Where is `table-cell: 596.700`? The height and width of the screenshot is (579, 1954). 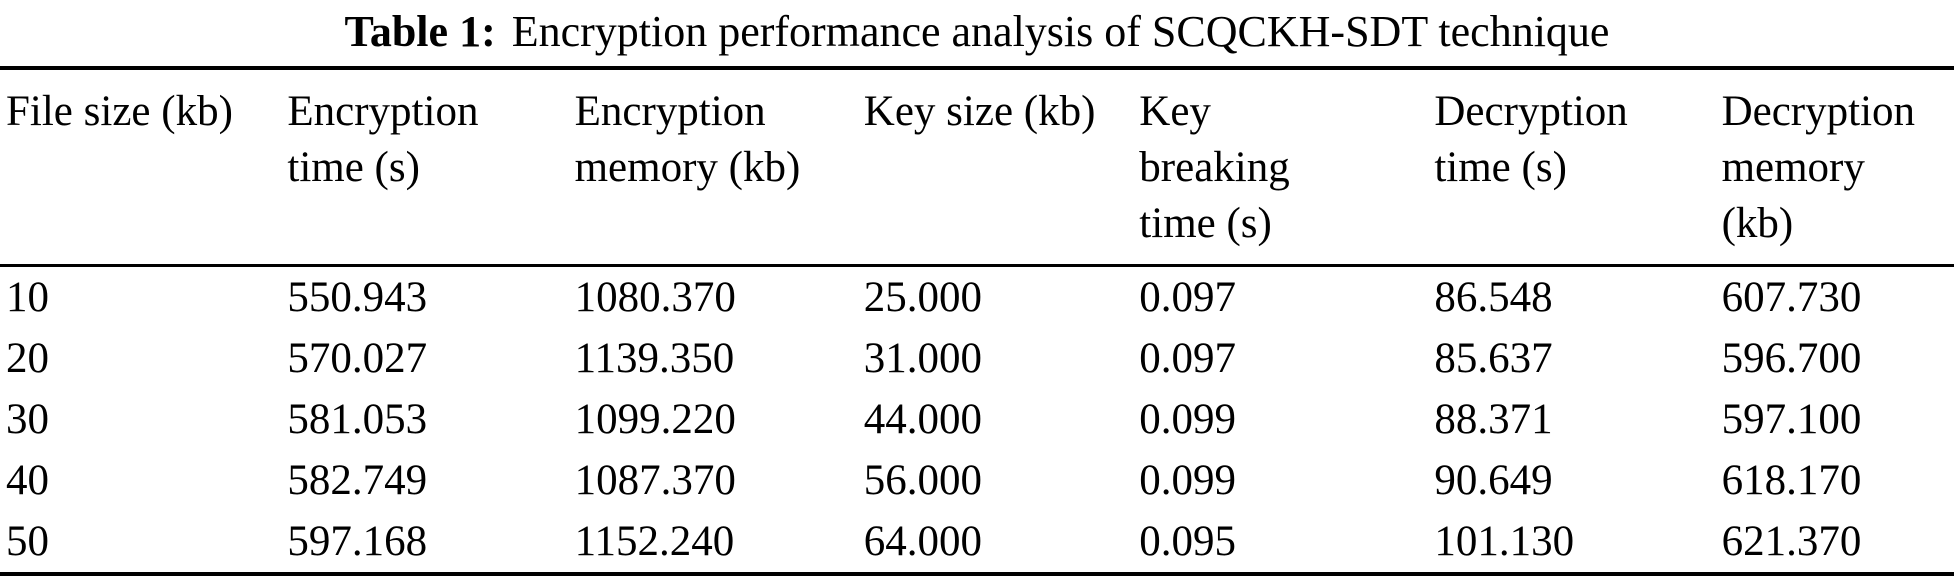 table-cell: 596.700 is located at coordinates (1791, 358).